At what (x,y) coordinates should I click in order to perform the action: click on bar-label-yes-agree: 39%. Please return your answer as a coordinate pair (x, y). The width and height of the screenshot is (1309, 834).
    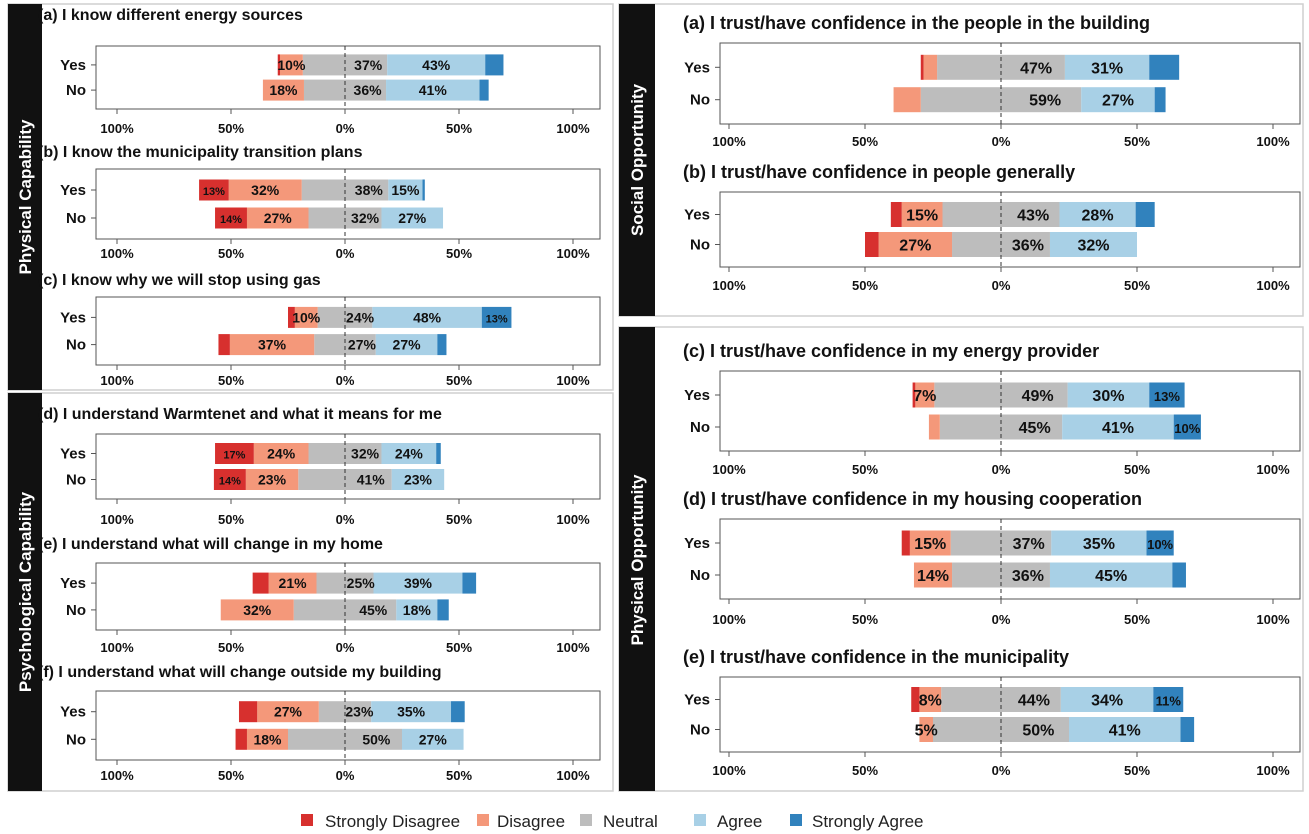
    Looking at the image, I should click on (418, 583).